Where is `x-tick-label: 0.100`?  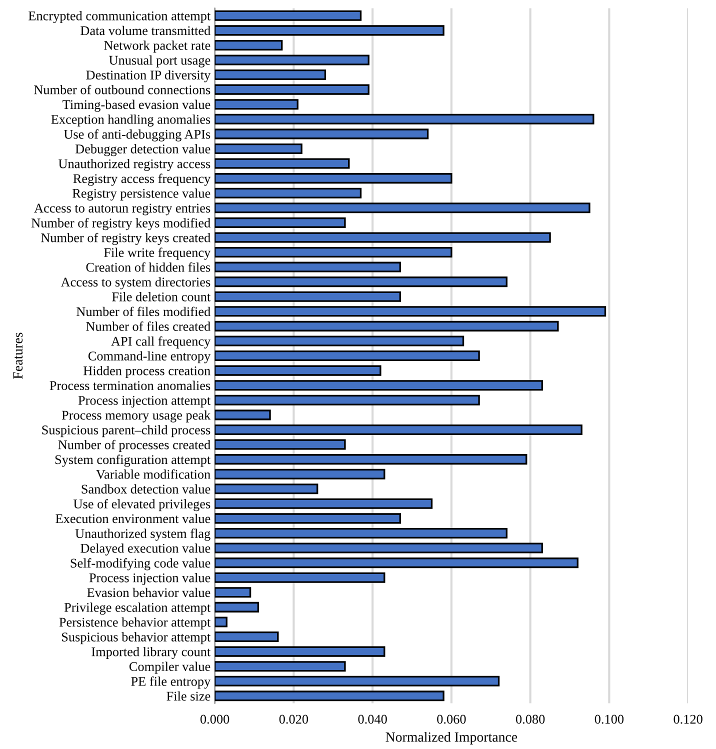
x-tick-label: 0.100 is located at coordinates (609, 719).